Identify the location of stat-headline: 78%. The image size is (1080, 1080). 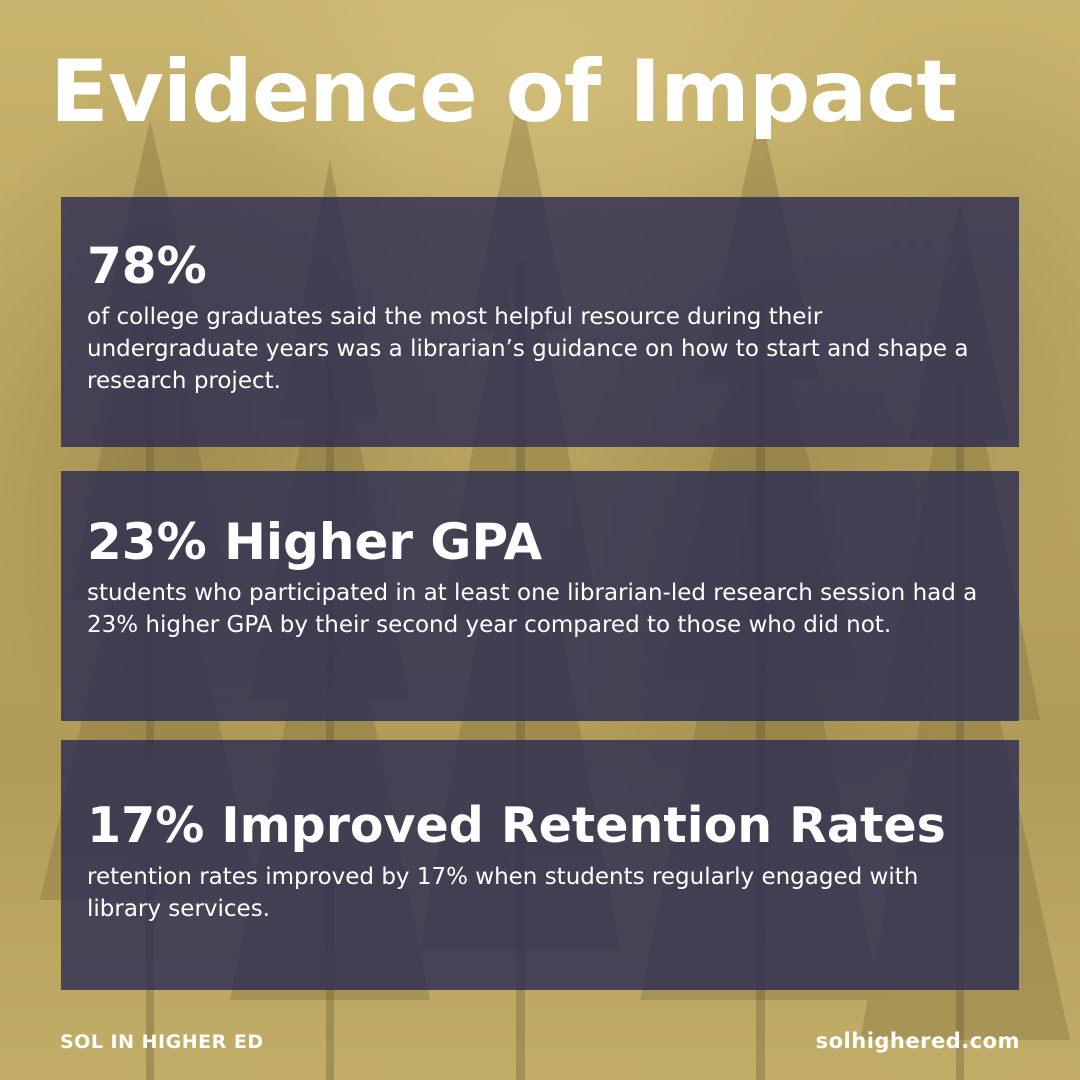
(147, 266).